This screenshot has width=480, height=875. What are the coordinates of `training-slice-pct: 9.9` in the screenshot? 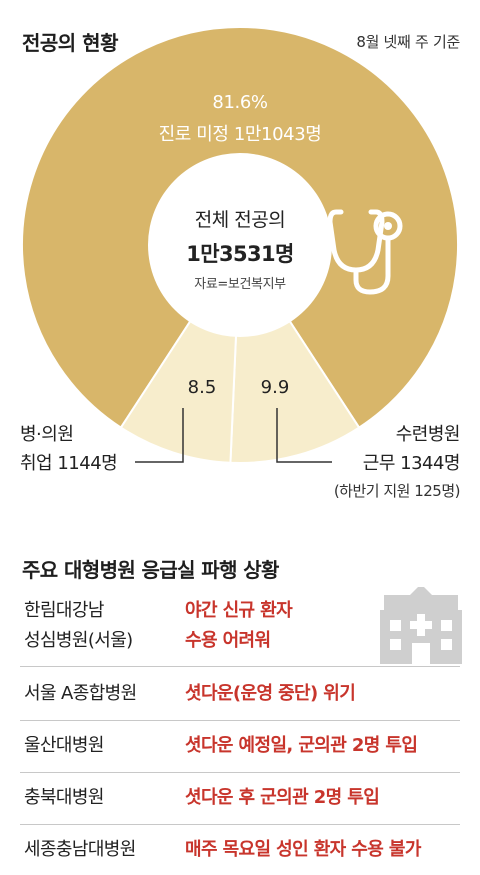 It's located at (275, 387).